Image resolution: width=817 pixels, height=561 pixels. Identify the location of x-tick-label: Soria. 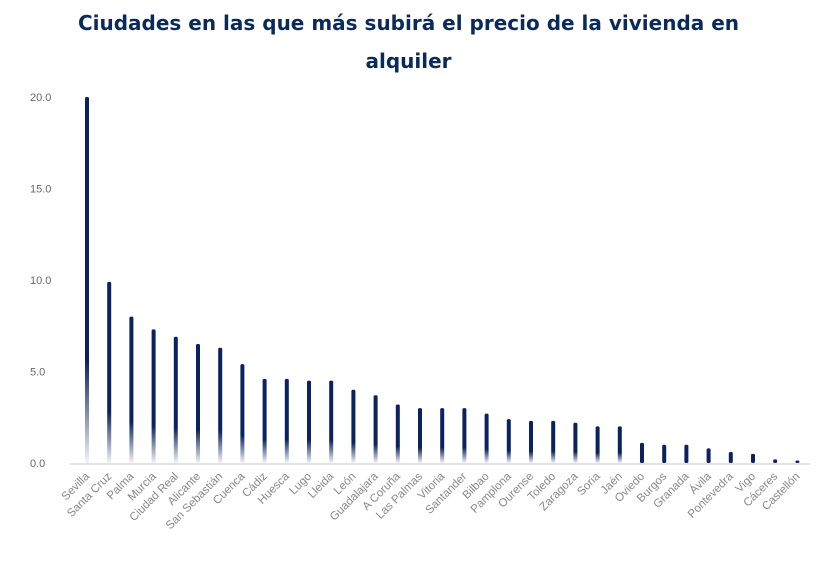
(589, 484).